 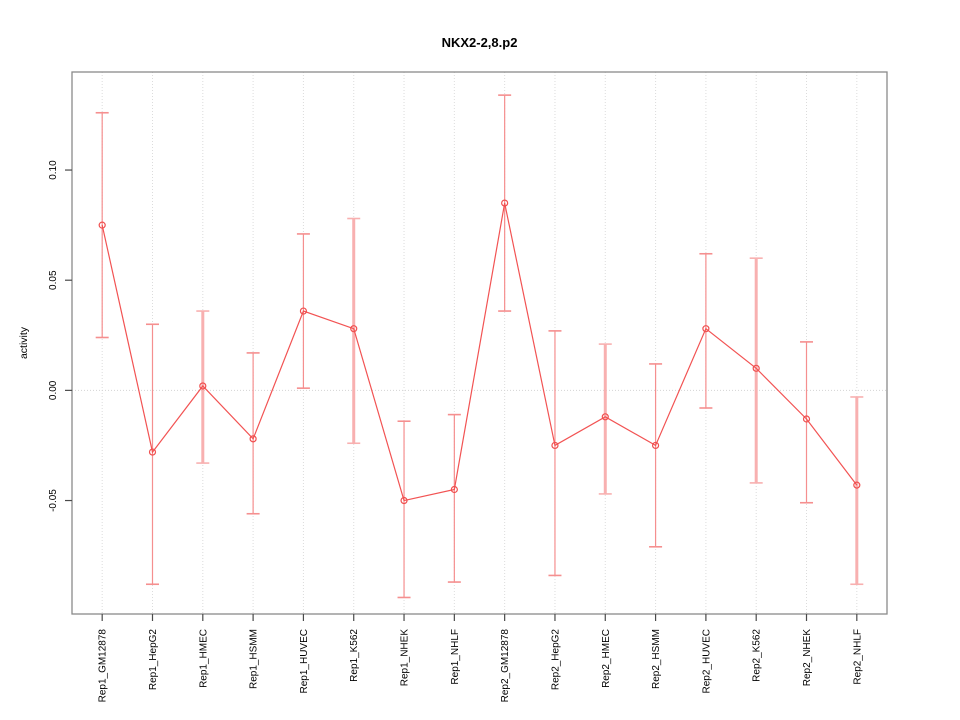 I want to click on x-tick-label: Rep2_HUVEC, so click(x=706, y=661).